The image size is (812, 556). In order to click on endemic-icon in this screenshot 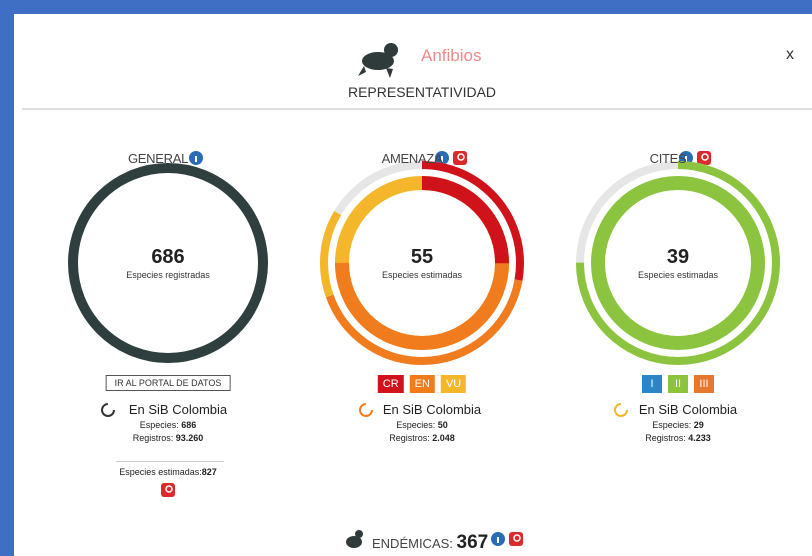, I will do `click(354, 539)`.